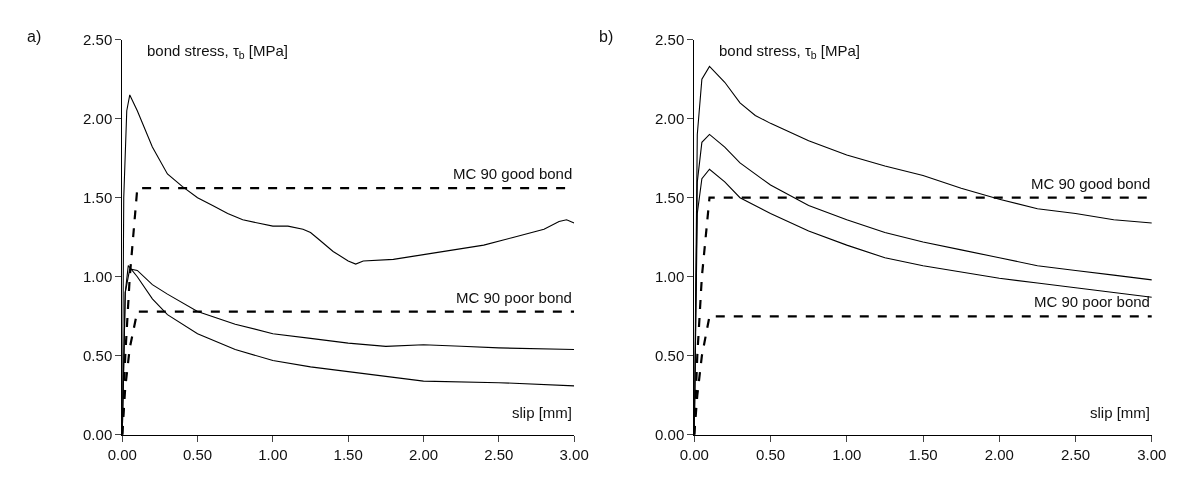 This screenshot has height=494, width=1194. Describe the element at coordinates (34, 36) in the screenshot. I see `chart-title: a)` at that location.